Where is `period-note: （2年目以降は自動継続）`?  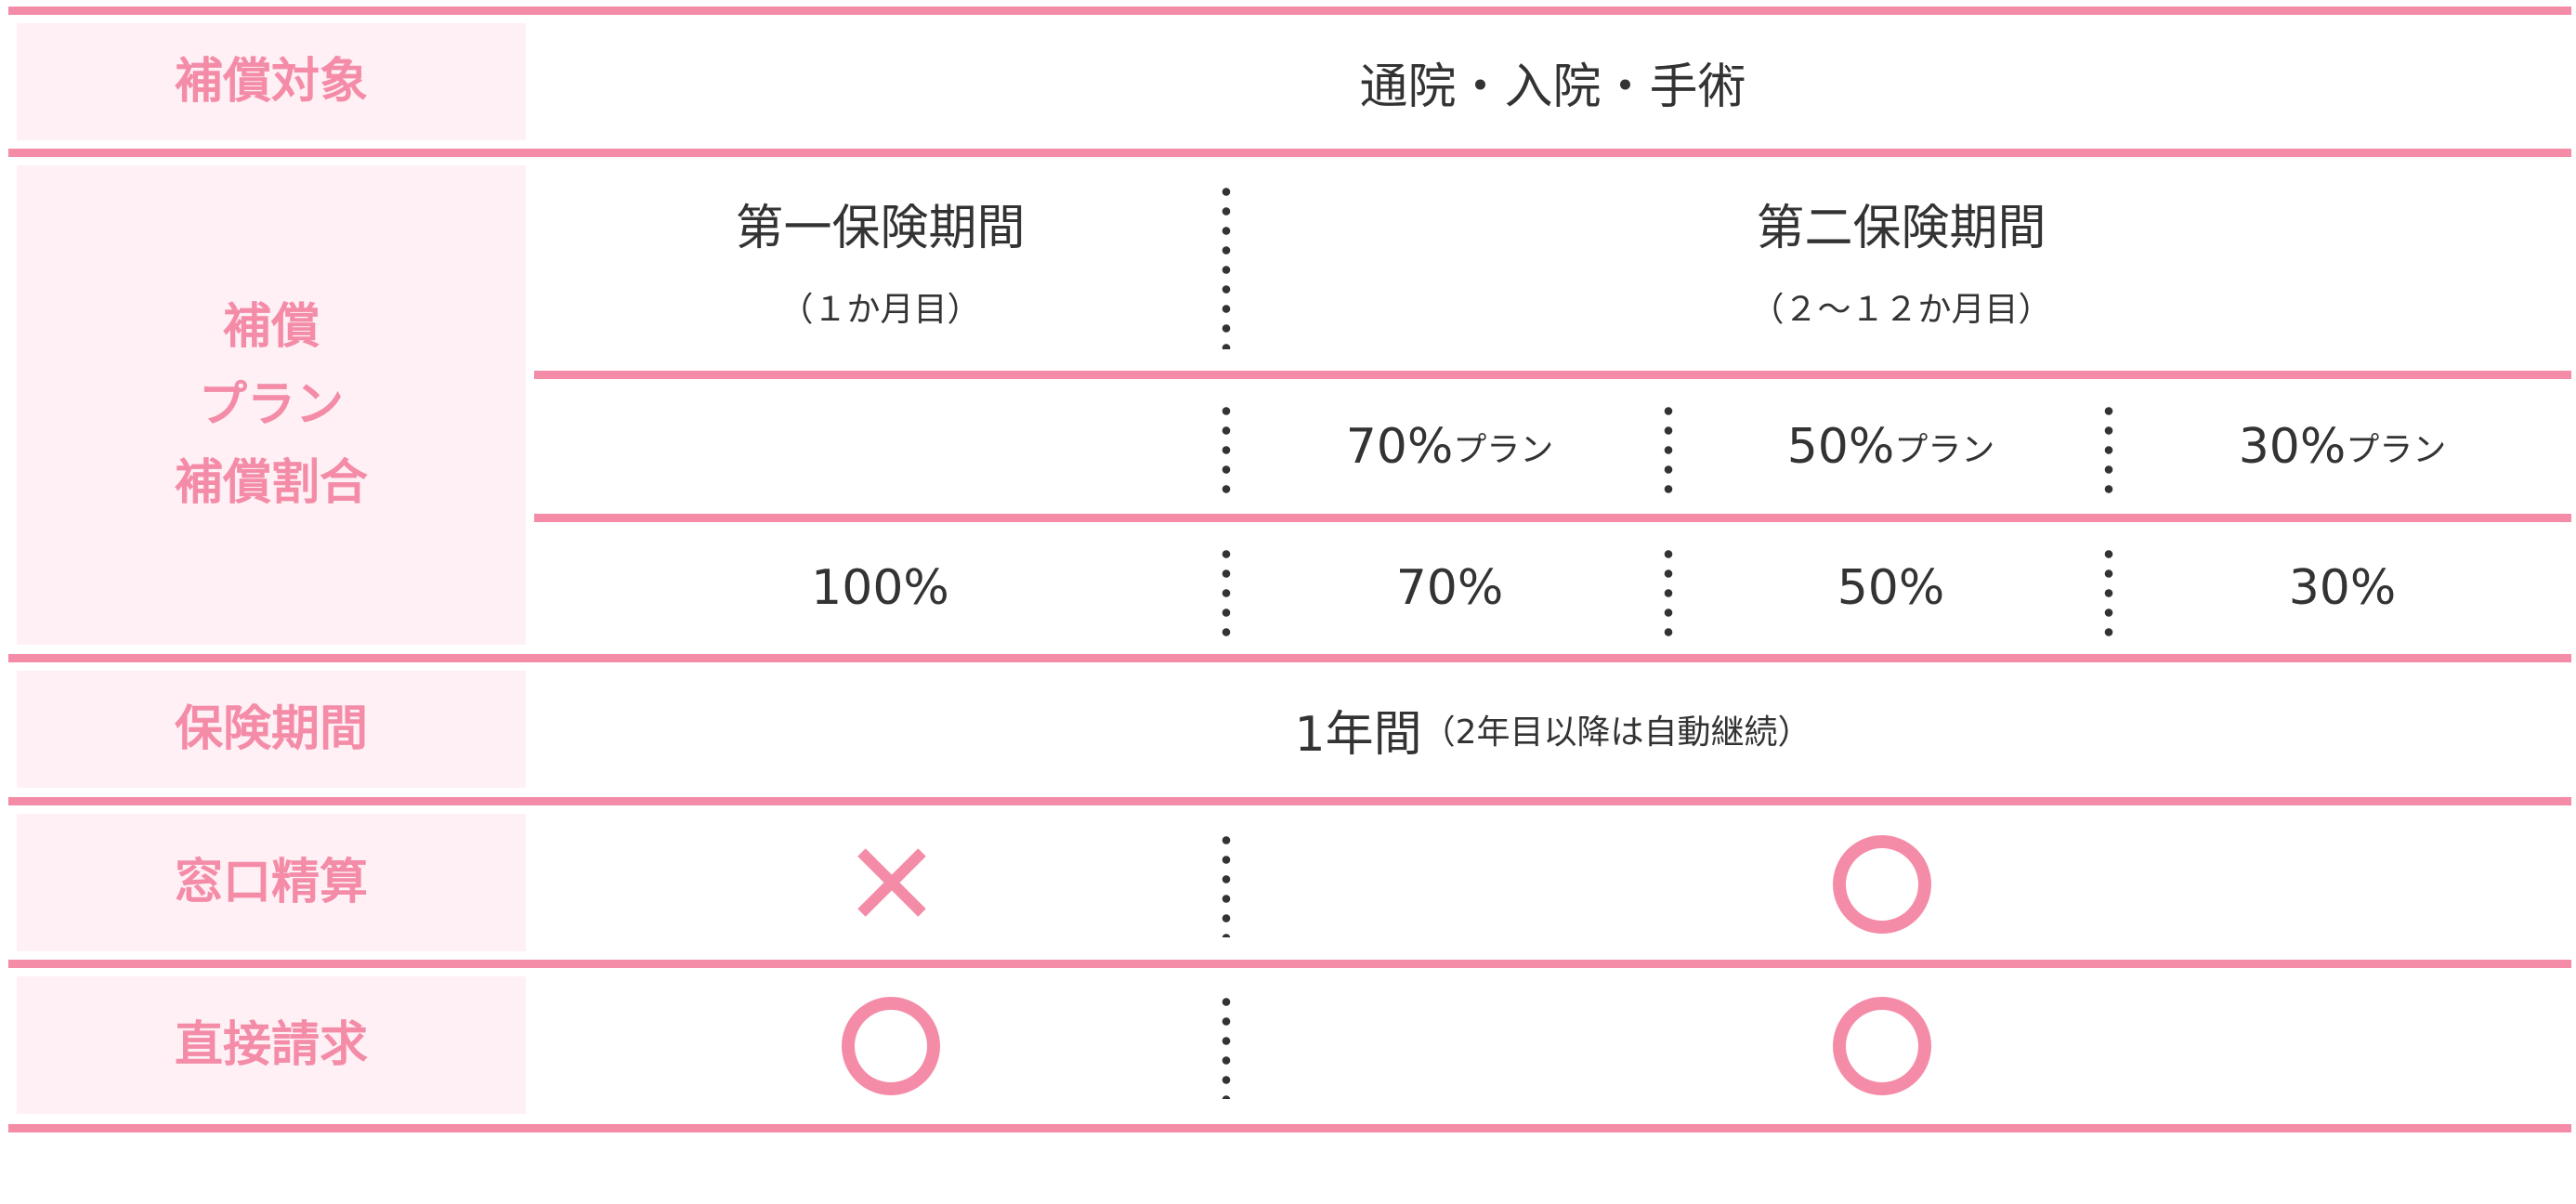 period-note: （2年目以降は自動継続） is located at coordinates (1616, 732).